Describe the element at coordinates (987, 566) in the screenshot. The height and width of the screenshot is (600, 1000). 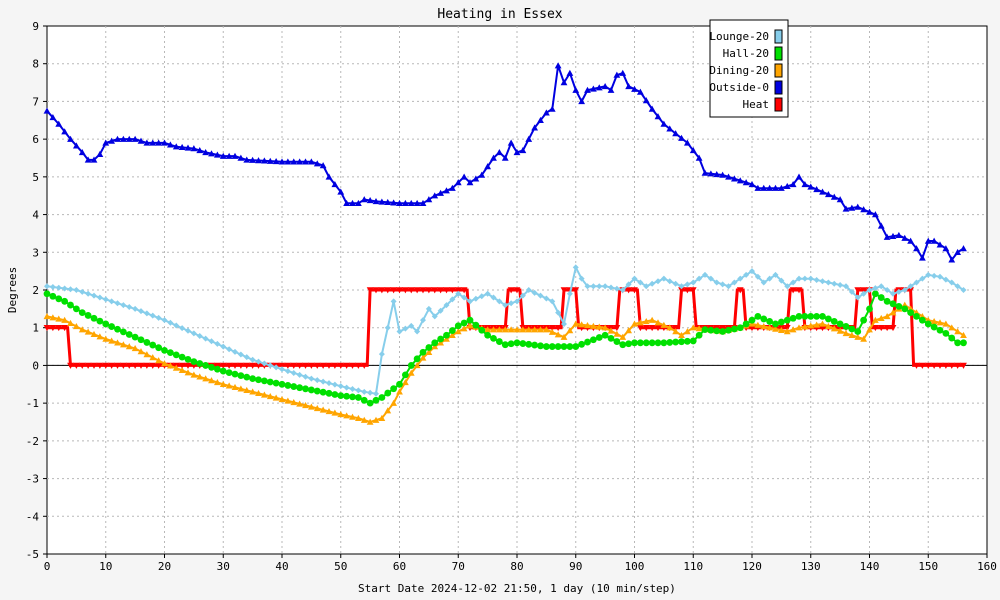
I see `x-tick-label: 160` at that location.